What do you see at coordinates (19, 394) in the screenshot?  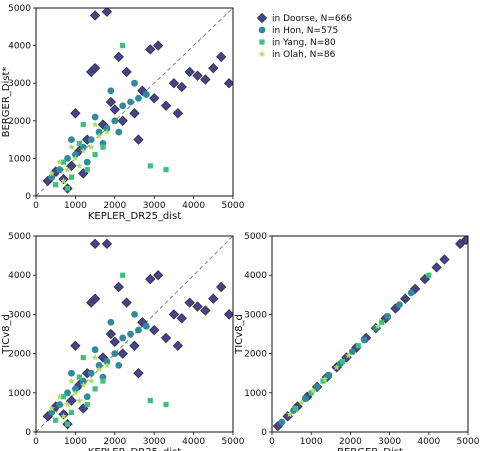 I see `y-tick-label: 1000` at bounding box center [19, 394].